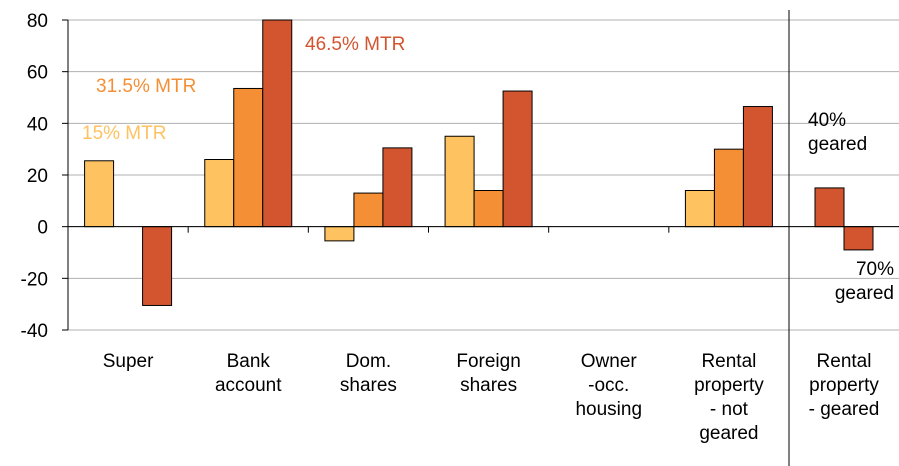 This screenshot has width=899, height=466. What do you see at coordinates (608, 409) in the screenshot?
I see `x-tick-label-line: housing` at bounding box center [608, 409].